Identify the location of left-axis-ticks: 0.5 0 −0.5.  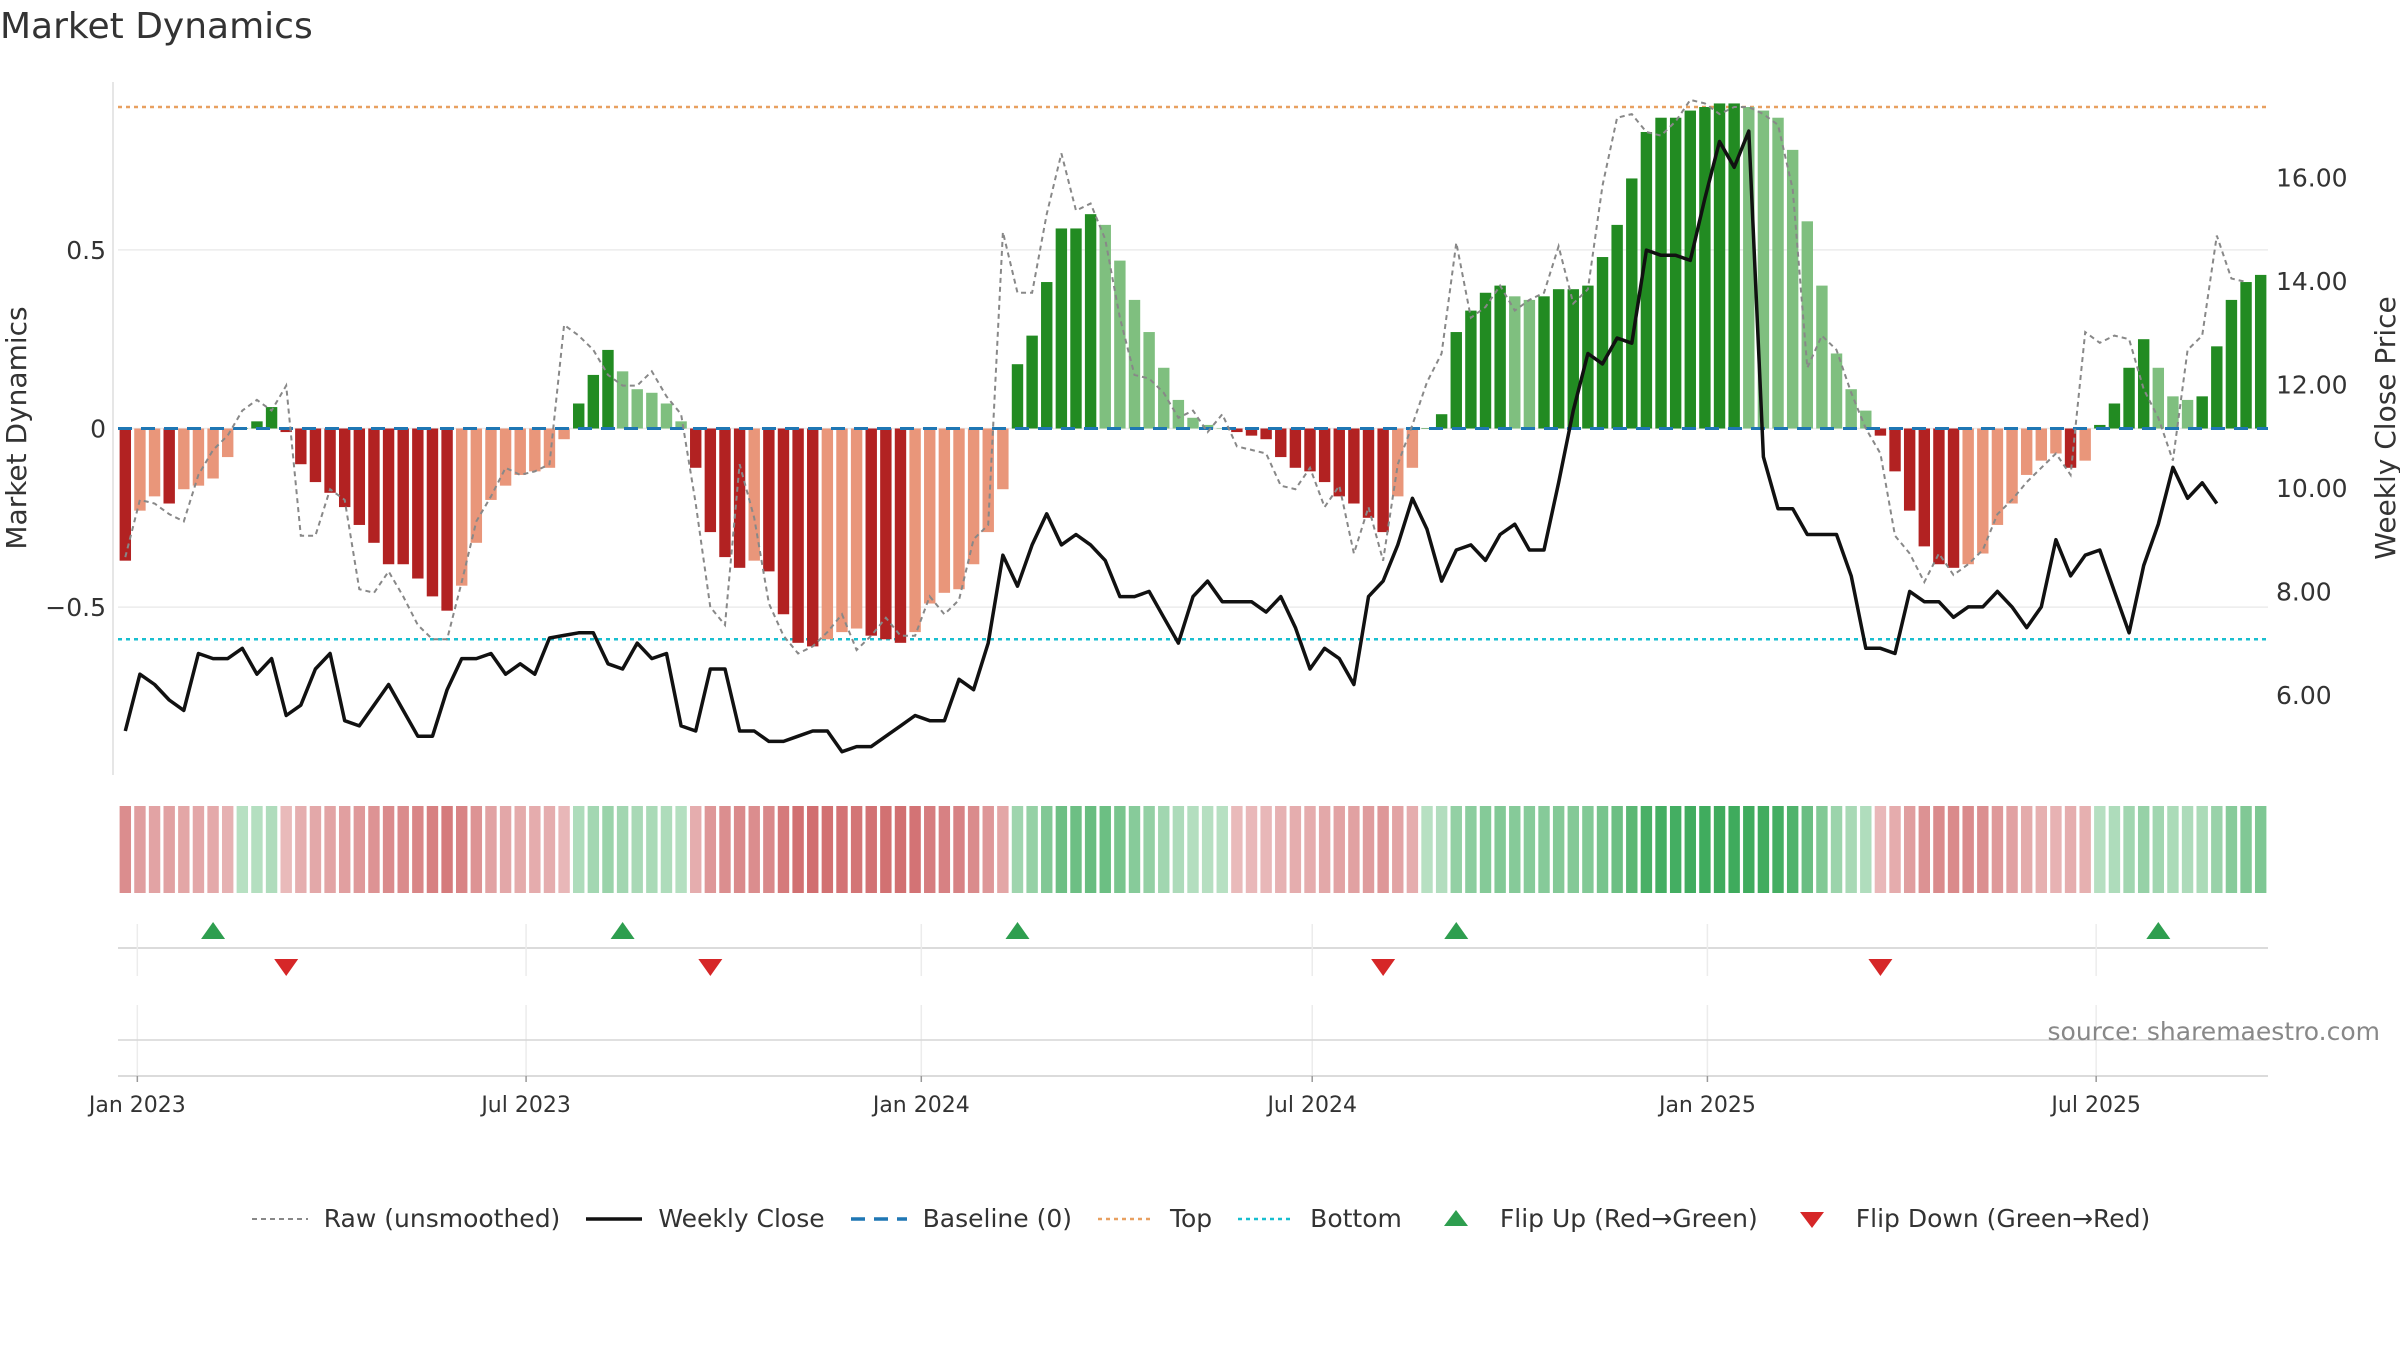
(75, 429).